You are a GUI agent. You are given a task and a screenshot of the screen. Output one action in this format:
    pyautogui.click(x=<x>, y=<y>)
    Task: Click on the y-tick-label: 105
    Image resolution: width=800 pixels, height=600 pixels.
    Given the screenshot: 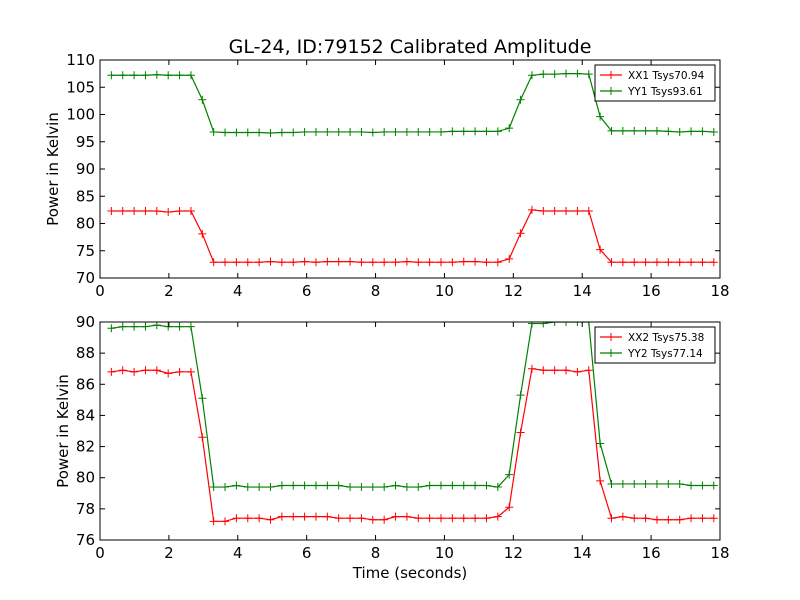 What is the action you would take?
    pyautogui.click(x=80, y=87)
    